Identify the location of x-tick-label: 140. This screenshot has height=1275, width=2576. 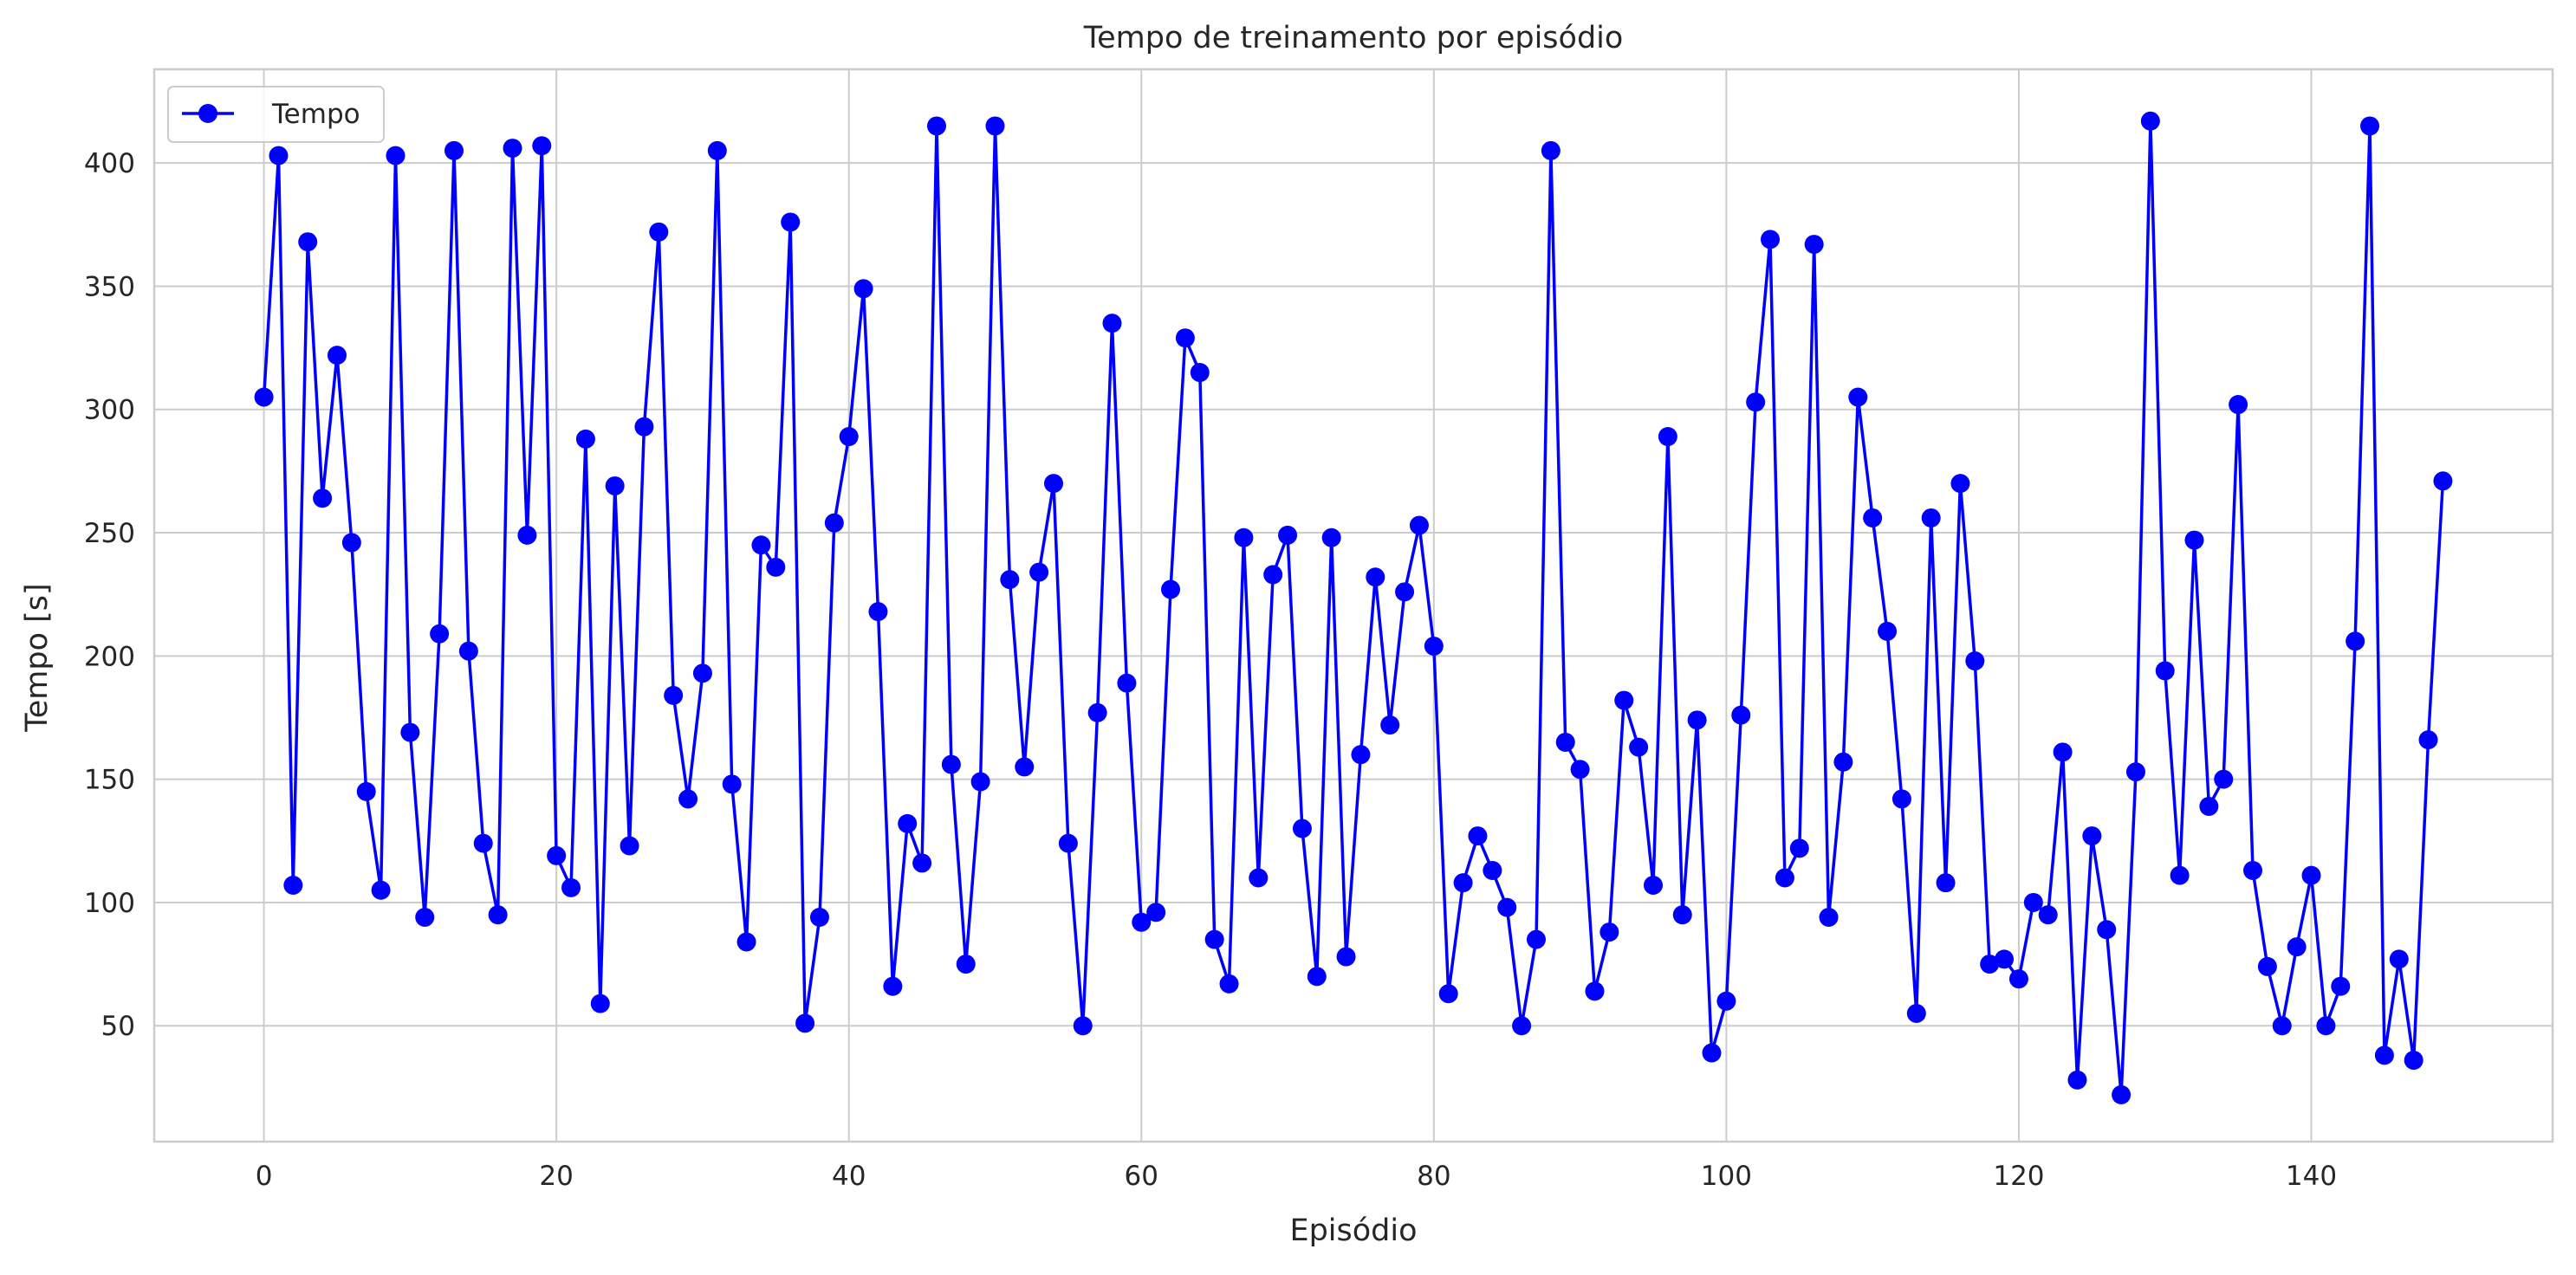
(2311, 1176).